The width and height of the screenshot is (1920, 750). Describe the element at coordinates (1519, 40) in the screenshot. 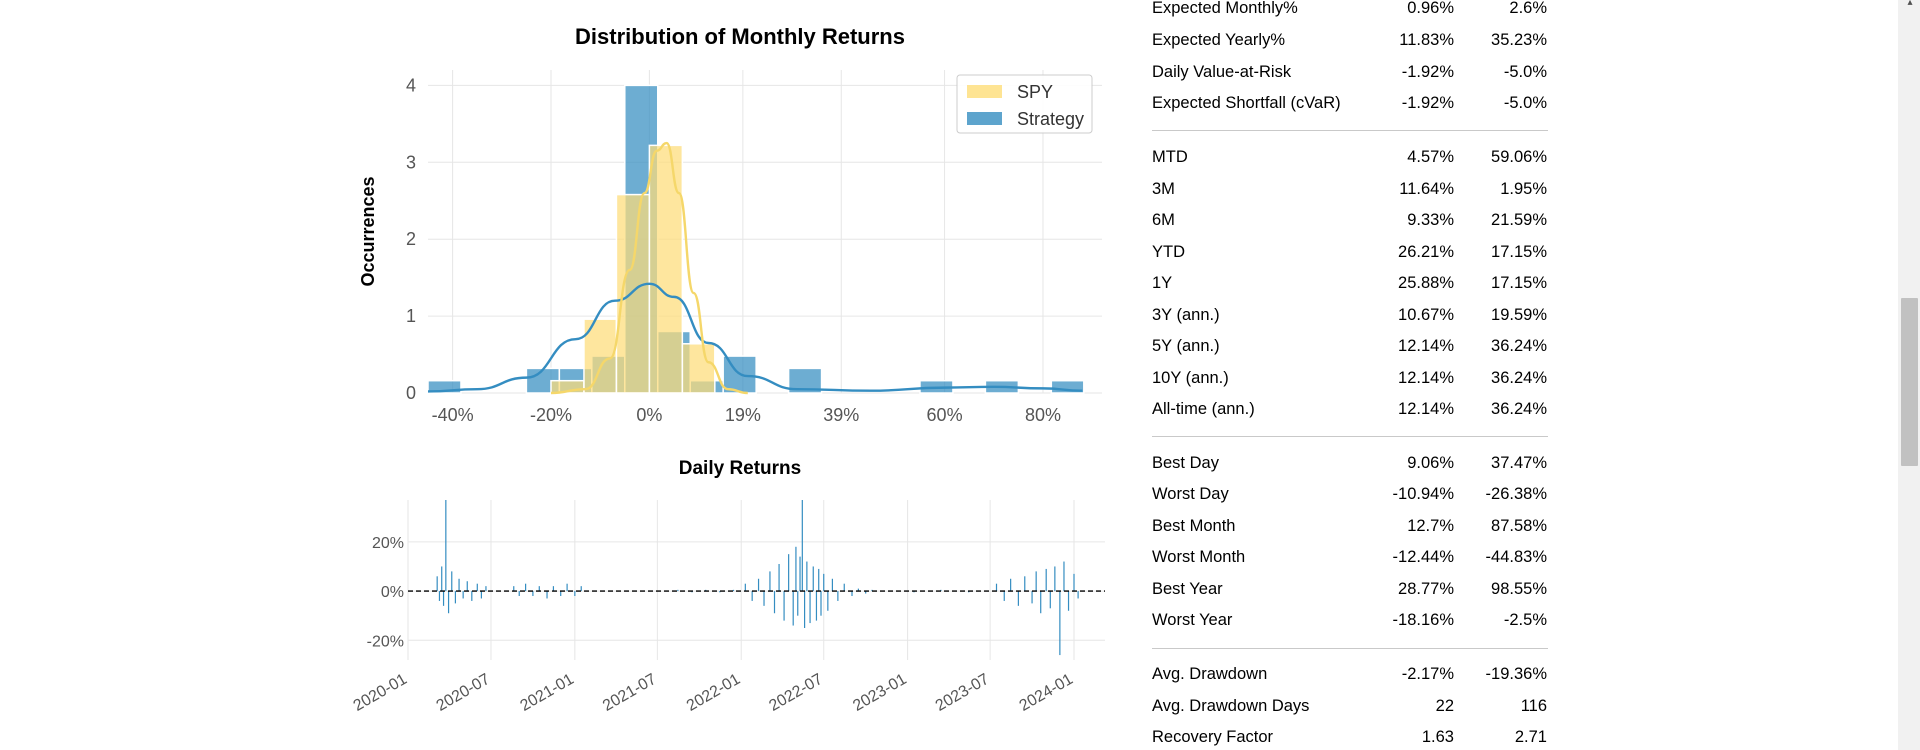

I see `metric-benchmark-value: 35.23%` at that location.